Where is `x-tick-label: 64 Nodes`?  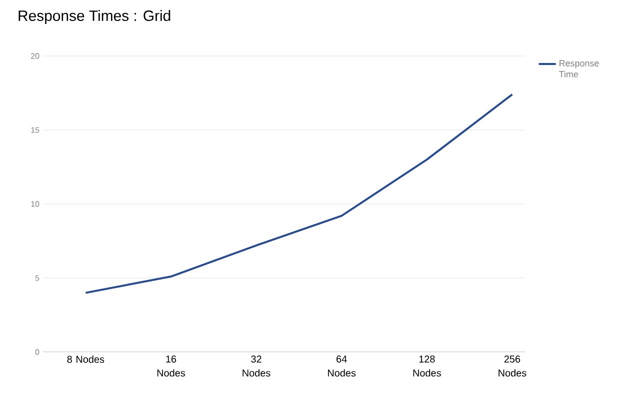
x-tick-label: 64 Nodes is located at coordinates (342, 366).